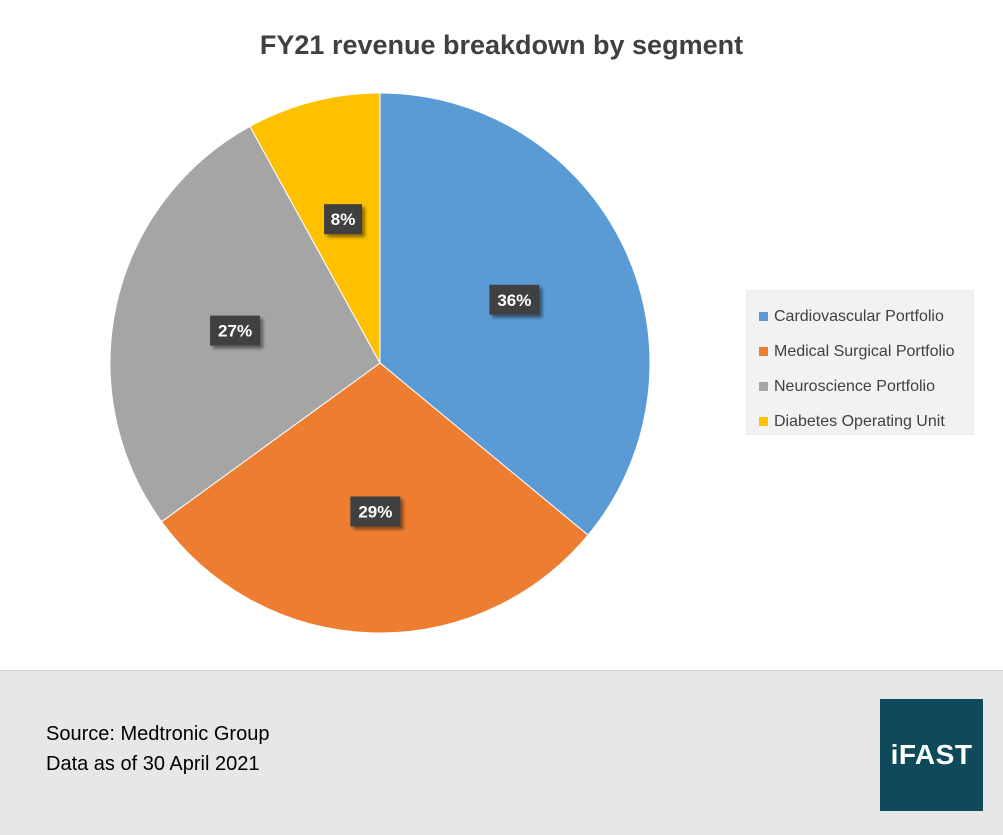 The width and height of the screenshot is (1003, 835). Describe the element at coordinates (315, 228) in the screenshot. I see `pie-slice-diabetes` at that location.